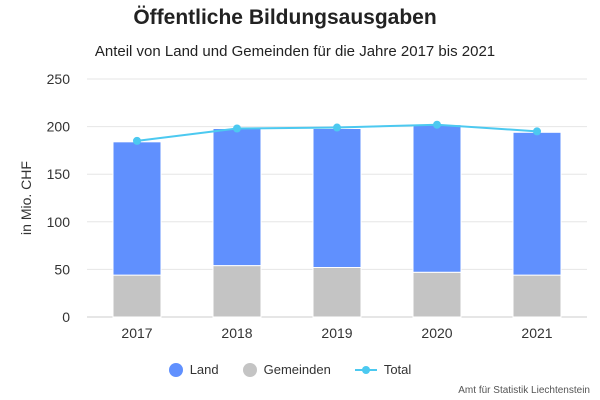 Image resolution: width=600 pixels, height=400 pixels. I want to click on total-line, so click(337, 132).